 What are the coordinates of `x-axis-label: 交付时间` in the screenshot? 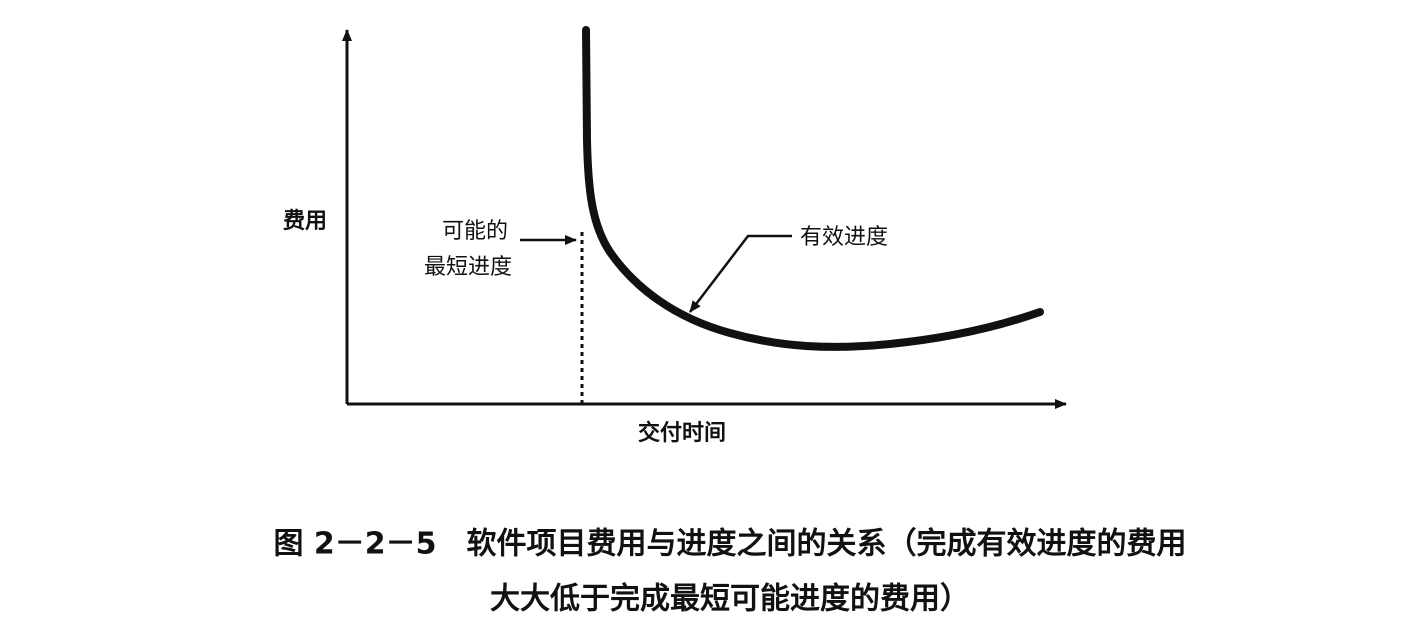 It's located at (682, 433).